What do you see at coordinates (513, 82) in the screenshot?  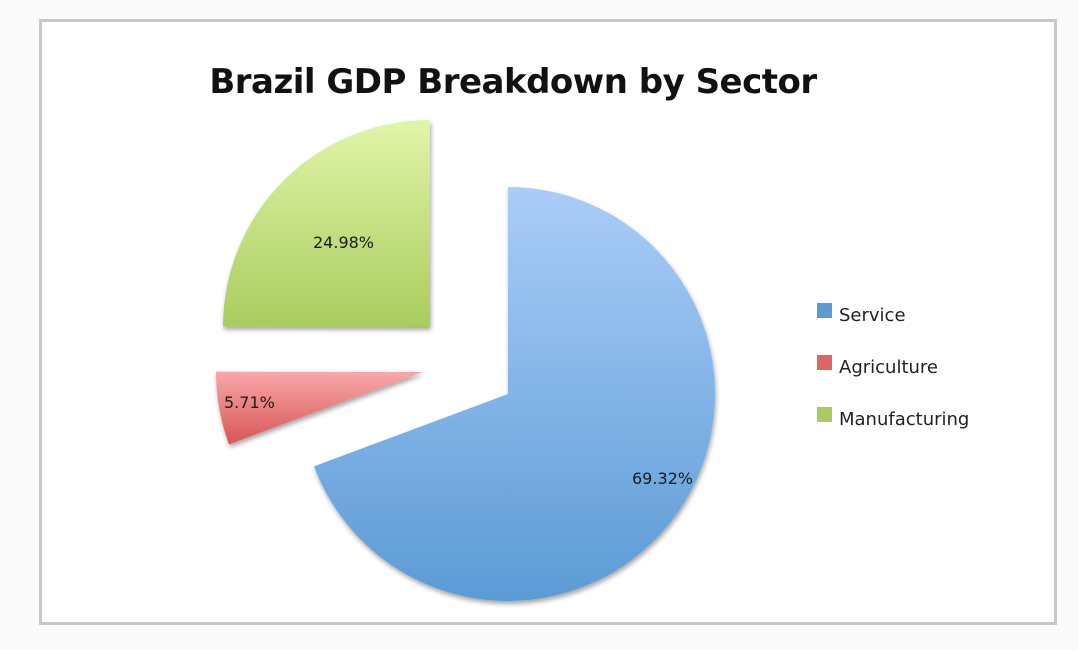 I see `chart-title: Brazil GDP Breakdown by Sector` at bounding box center [513, 82].